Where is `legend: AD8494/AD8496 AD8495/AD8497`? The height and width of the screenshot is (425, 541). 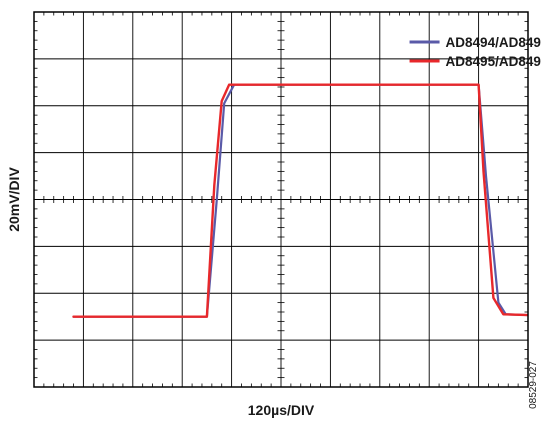 legend: AD8494/AD8496 AD8495/AD8497 is located at coordinates (475, 52).